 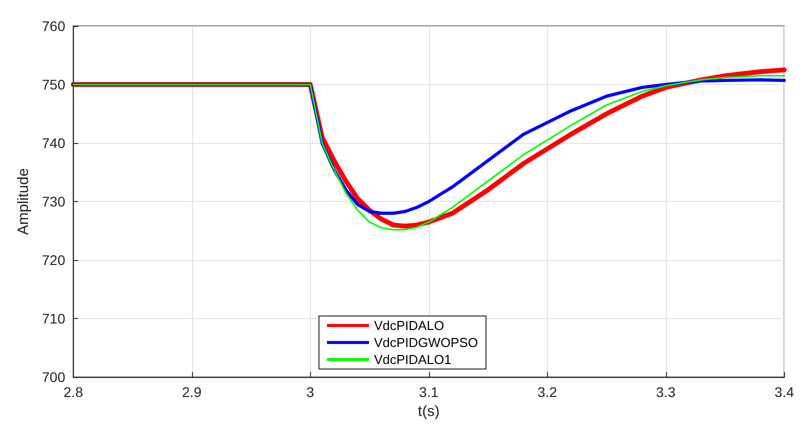 What do you see at coordinates (74, 392) in the screenshot?
I see `x-tick-label: 2.8` at bounding box center [74, 392].